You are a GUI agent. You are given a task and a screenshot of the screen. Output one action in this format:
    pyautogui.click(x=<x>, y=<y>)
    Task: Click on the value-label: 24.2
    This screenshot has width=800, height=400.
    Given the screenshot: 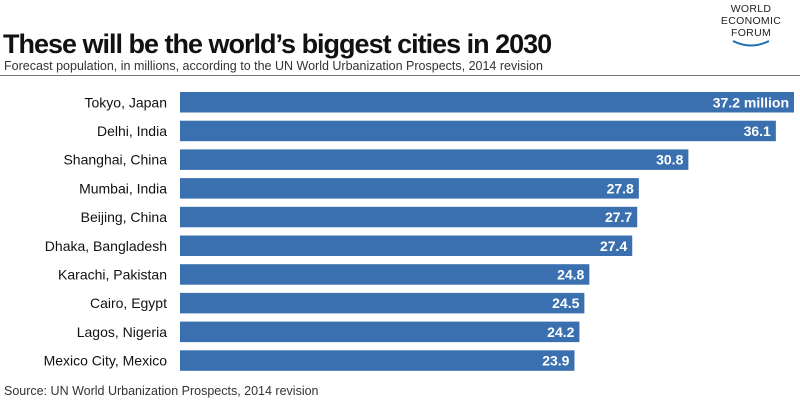 What is the action you would take?
    pyautogui.click(x=560, y=332)
    